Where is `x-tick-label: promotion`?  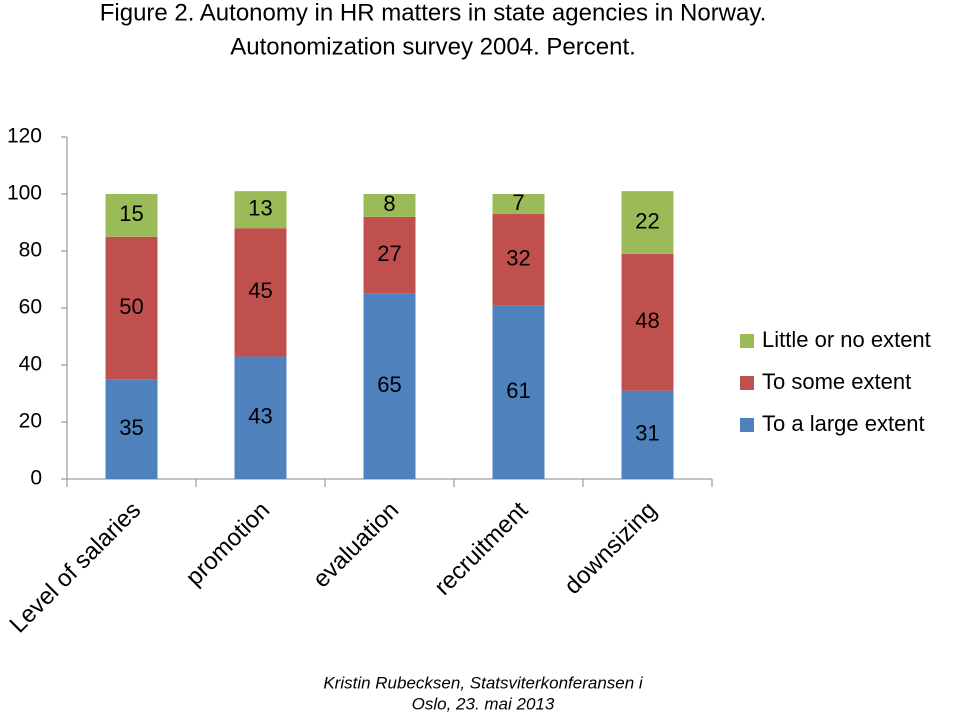
x-tick-label: promotion is located at coordinates (228, 544).